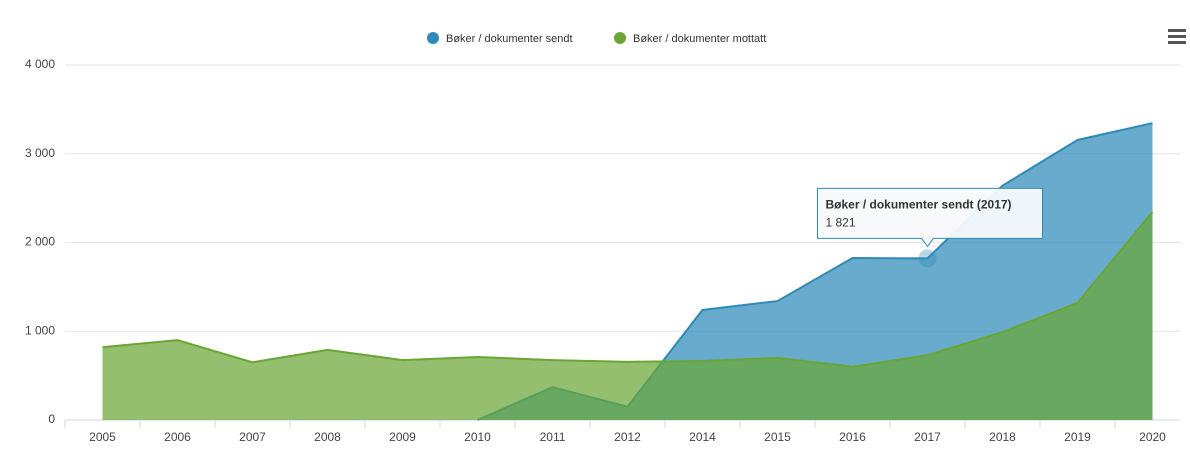 This screenshot has width=1190, height=451. I want to click on y-tick-label: 3 000, so click(40, 153).